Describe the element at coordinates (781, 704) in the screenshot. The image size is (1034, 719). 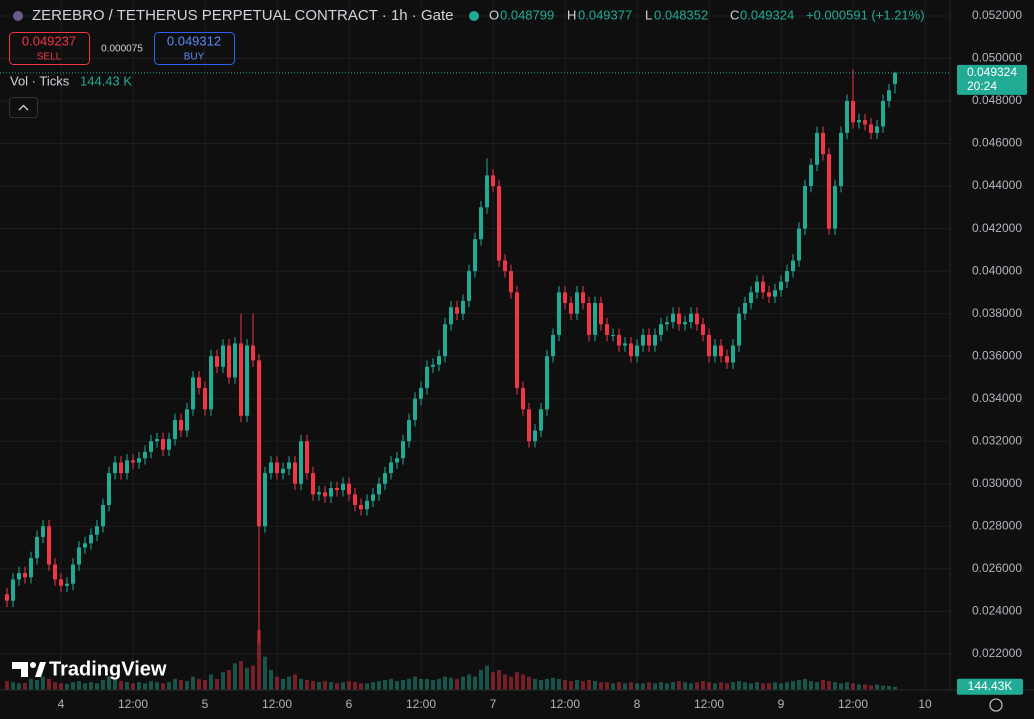
I see `x-tick-label: 9` at that location.